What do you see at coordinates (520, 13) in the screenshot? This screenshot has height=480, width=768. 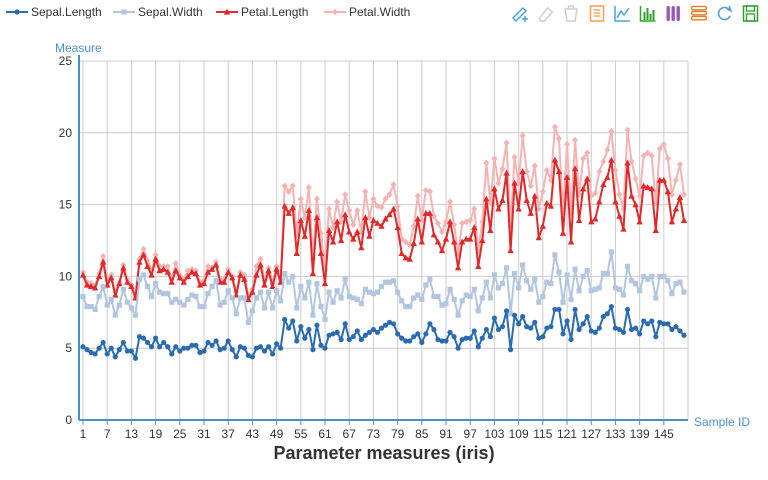 I see `brush-icon` at bounding box center [520, 13].